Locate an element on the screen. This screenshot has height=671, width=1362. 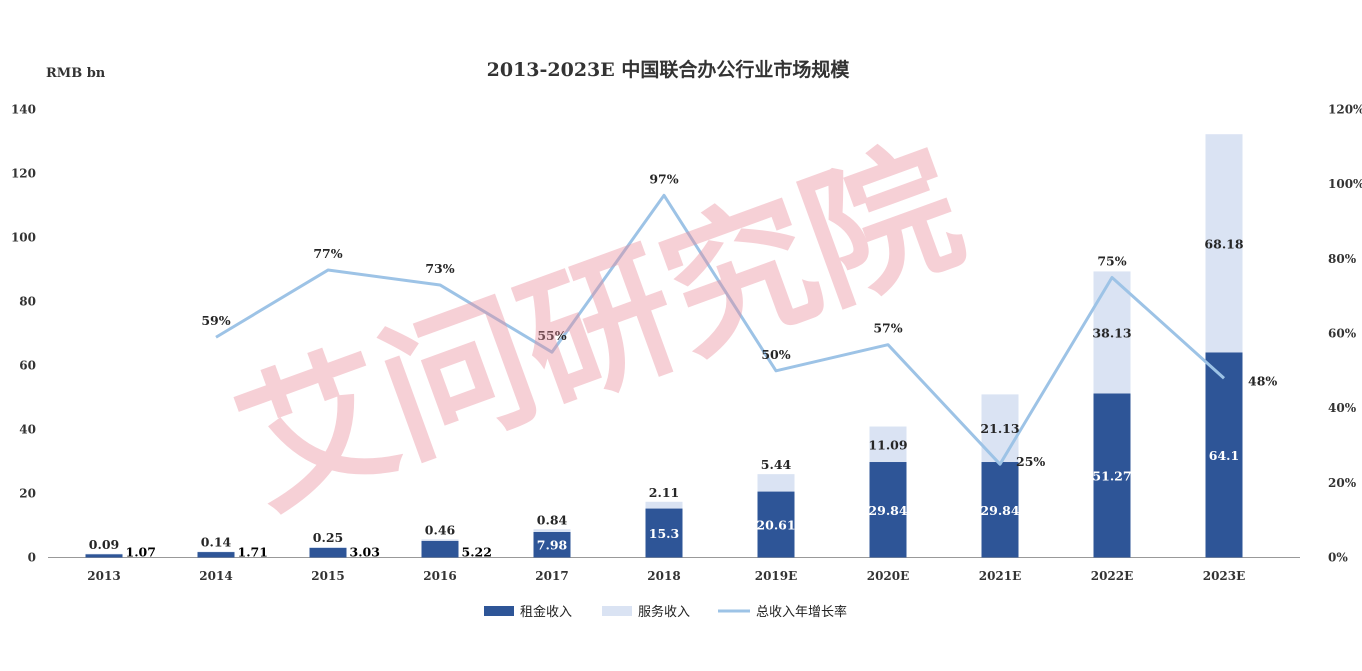
y2-tick-label: 100% is located at coordinates (1345, 184).